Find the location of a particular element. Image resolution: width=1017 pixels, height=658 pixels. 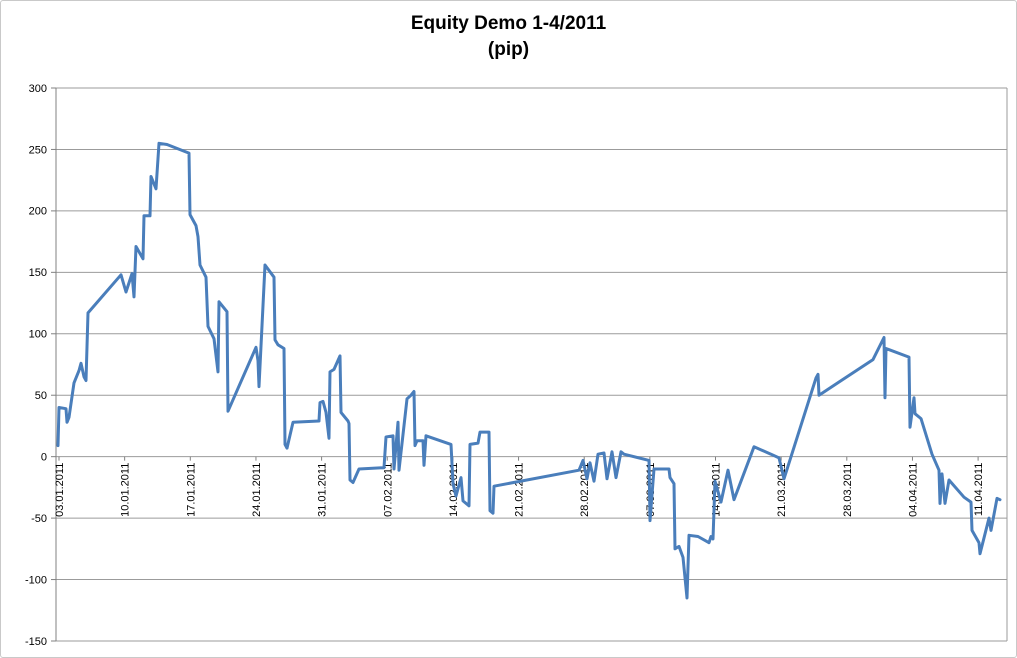

x-axis-tick-label: 21.02.2011 is located at coordinates (520, 490).